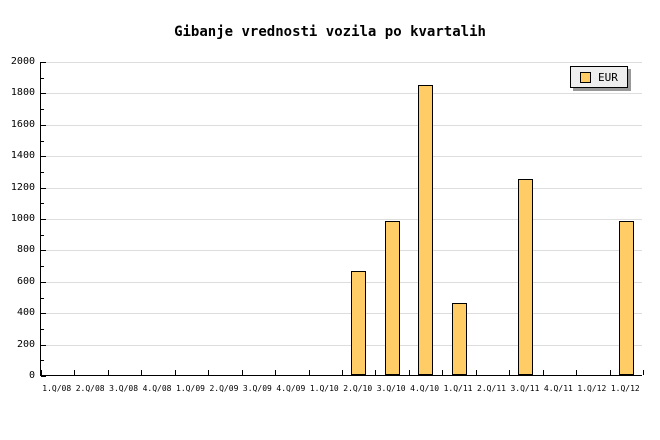  What do you see at coordinates (324, 388) in the screenshot?
I see `x-tick-label: 1.Q/10` at bounding box center [324, 388].